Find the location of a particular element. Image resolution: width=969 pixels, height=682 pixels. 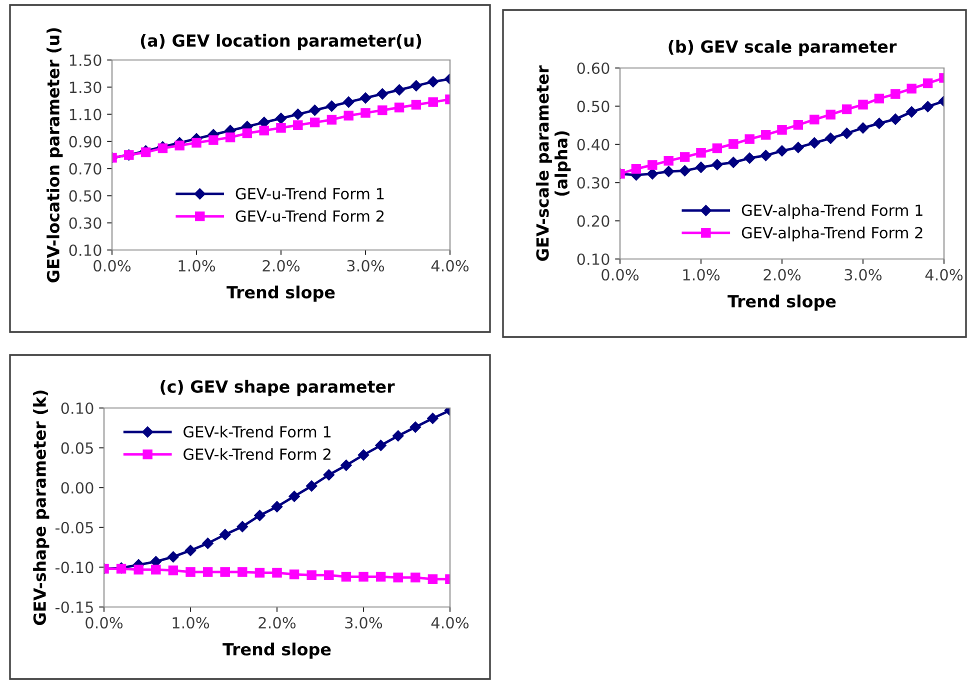

x-axis-title: Trend slope is located at coordinates (280, 294).